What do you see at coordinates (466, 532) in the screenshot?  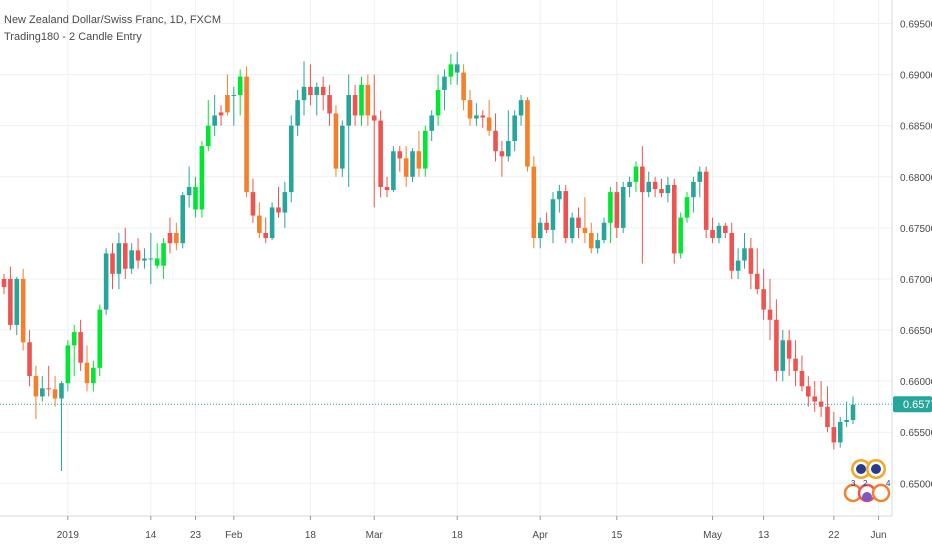 I see `time-axis` at bounding box center [466, 532].